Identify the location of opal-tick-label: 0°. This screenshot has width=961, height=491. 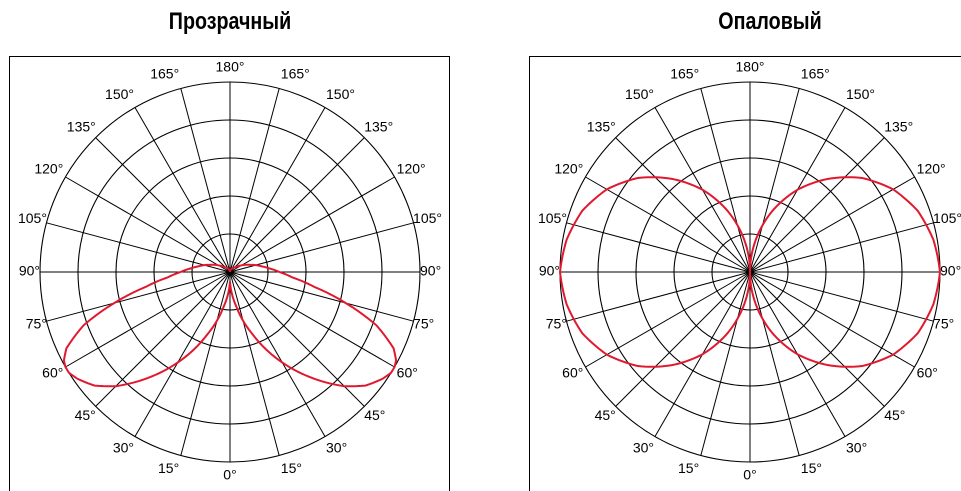
(749, 475).